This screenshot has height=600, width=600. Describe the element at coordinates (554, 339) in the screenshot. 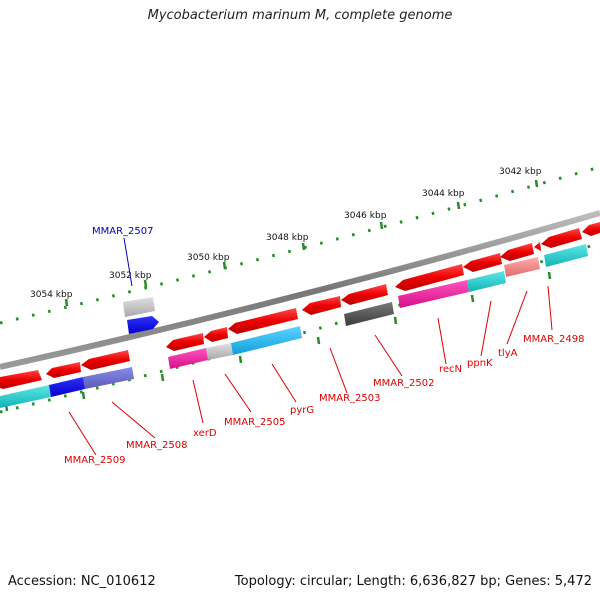

I see `gene-label-MMAR_2498: MMAR_2498` at that location.